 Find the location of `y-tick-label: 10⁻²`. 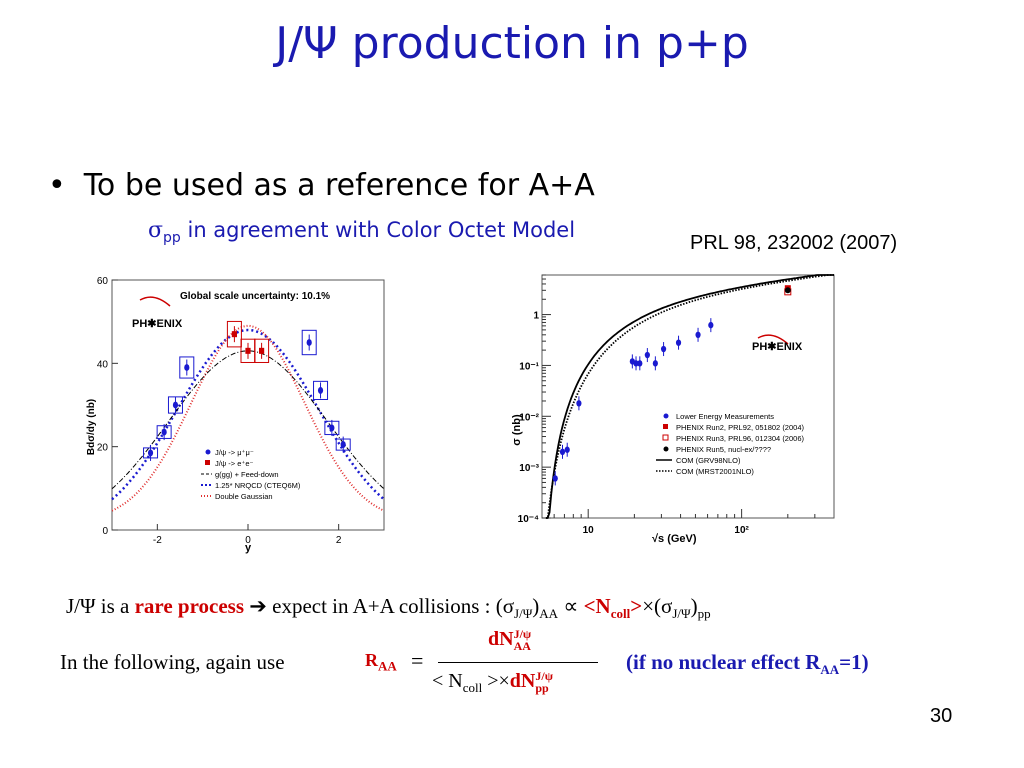

y-tick-label: 10⁻² is located at coordinates (529, 417).